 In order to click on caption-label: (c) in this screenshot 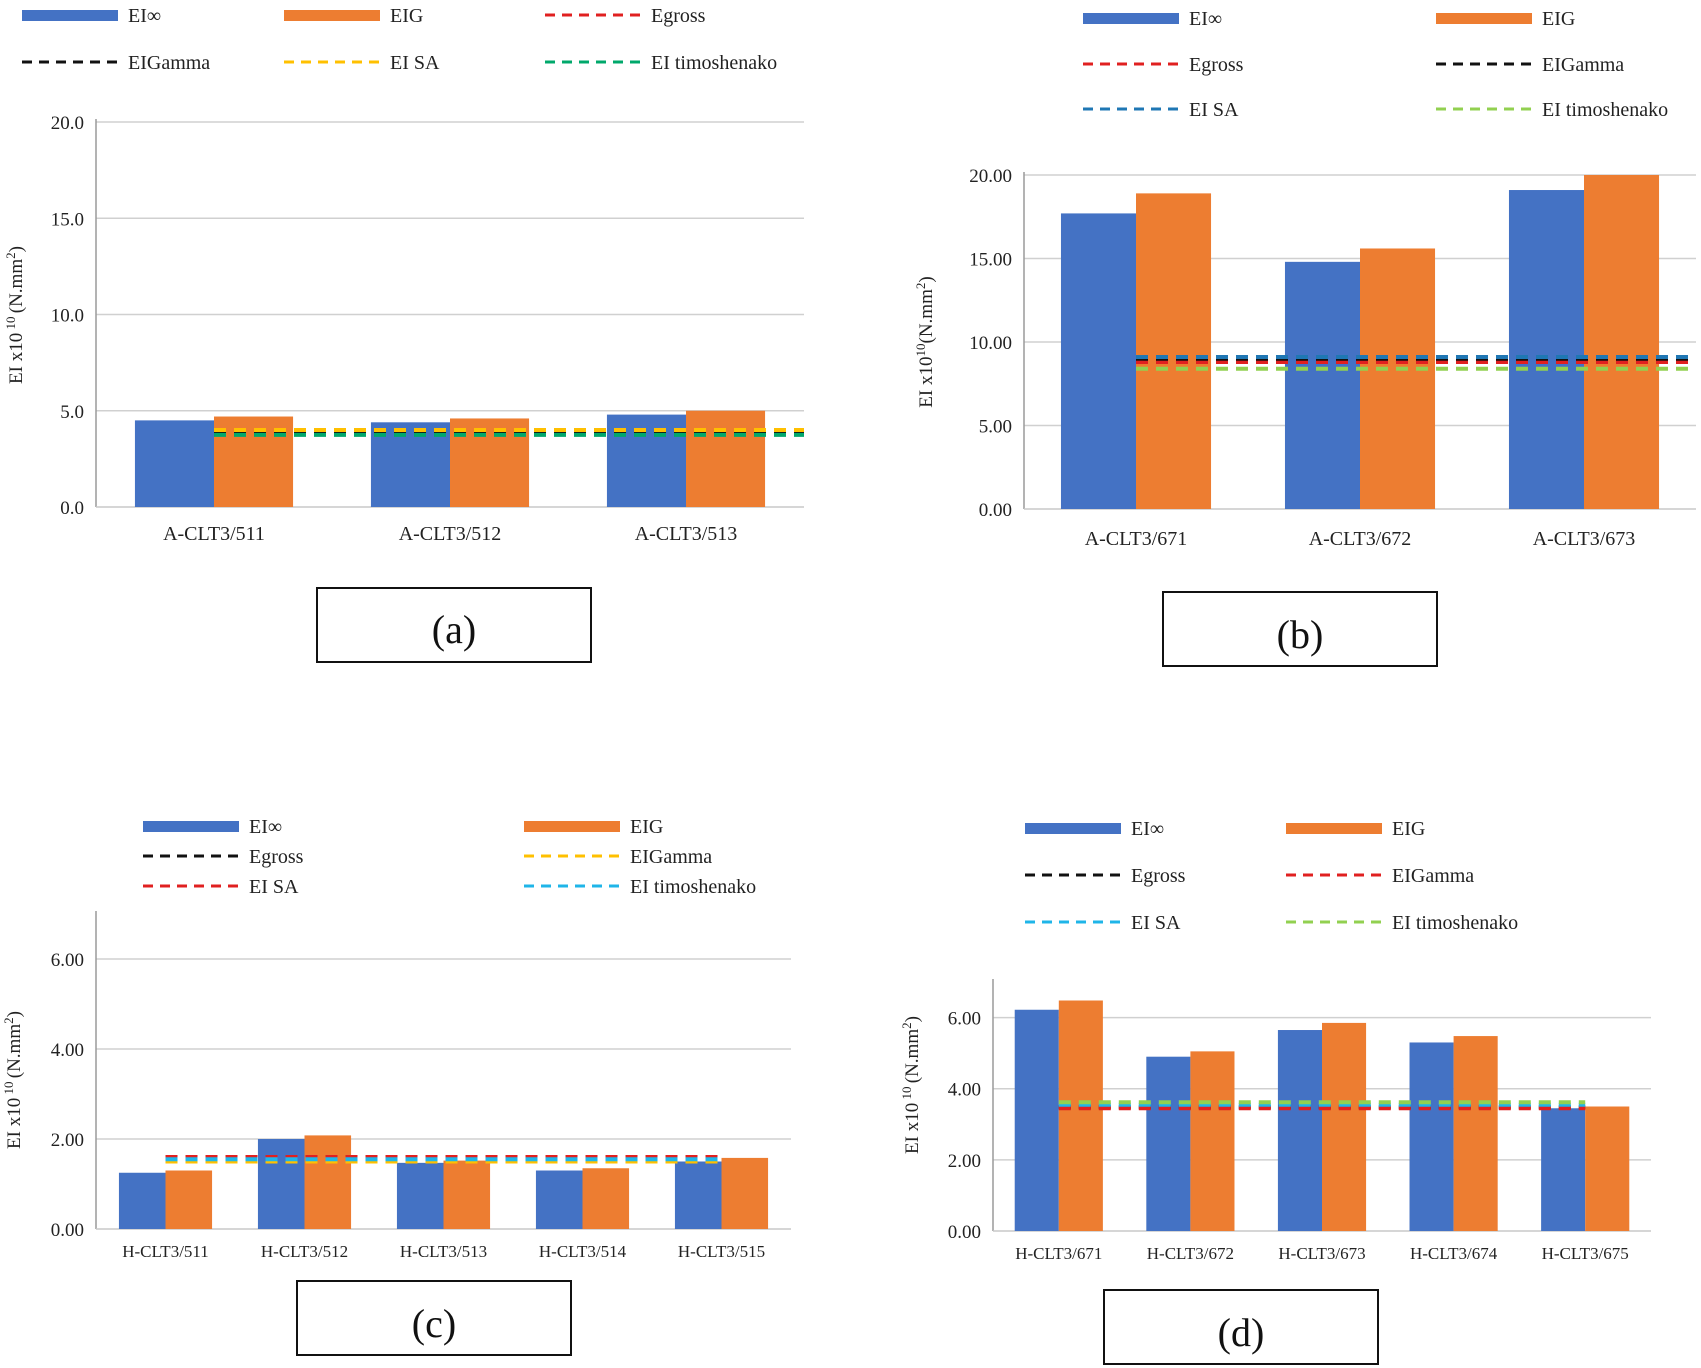, I will do `click(434, 1323)`.